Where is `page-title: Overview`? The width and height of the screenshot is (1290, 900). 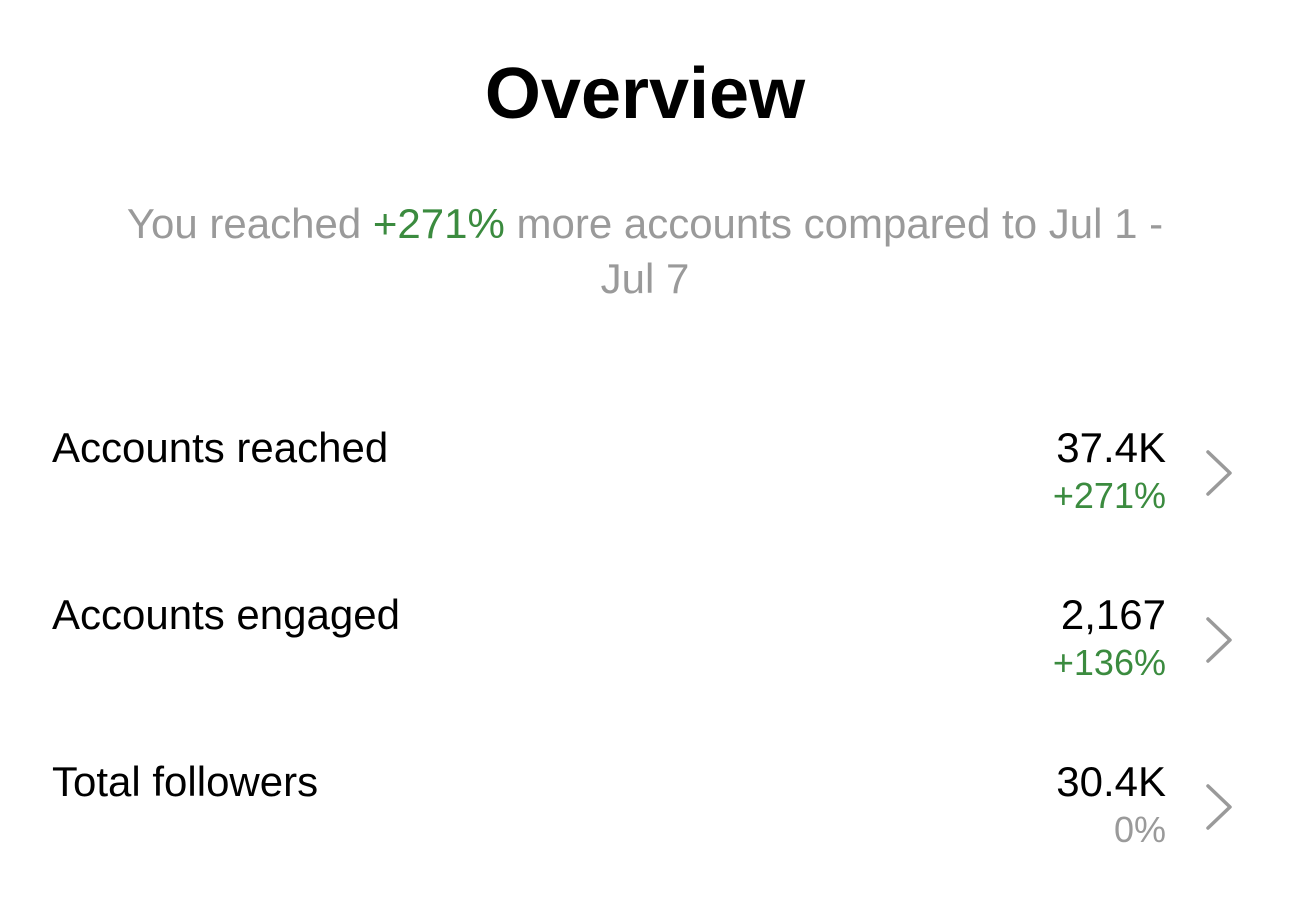
page-title: Overview is located at coordinates (645, 94).